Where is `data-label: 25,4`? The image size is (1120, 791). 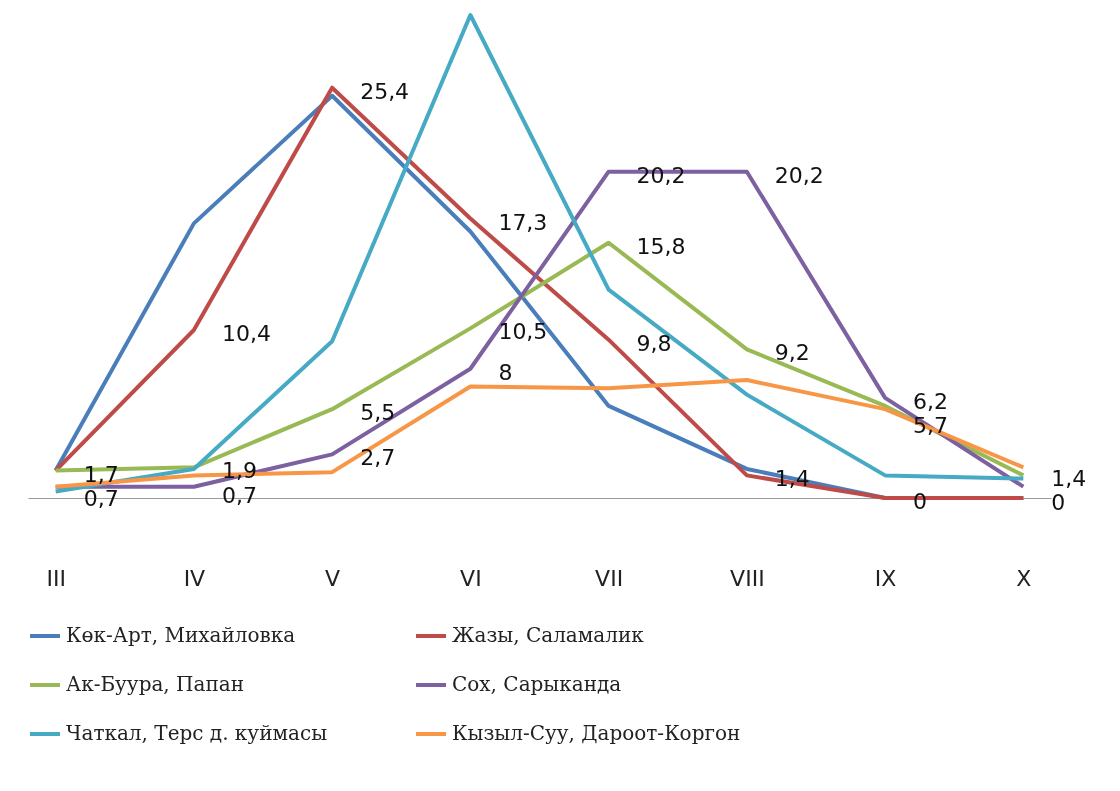 data-label: 25,4 is located at coordinates (385, 91).